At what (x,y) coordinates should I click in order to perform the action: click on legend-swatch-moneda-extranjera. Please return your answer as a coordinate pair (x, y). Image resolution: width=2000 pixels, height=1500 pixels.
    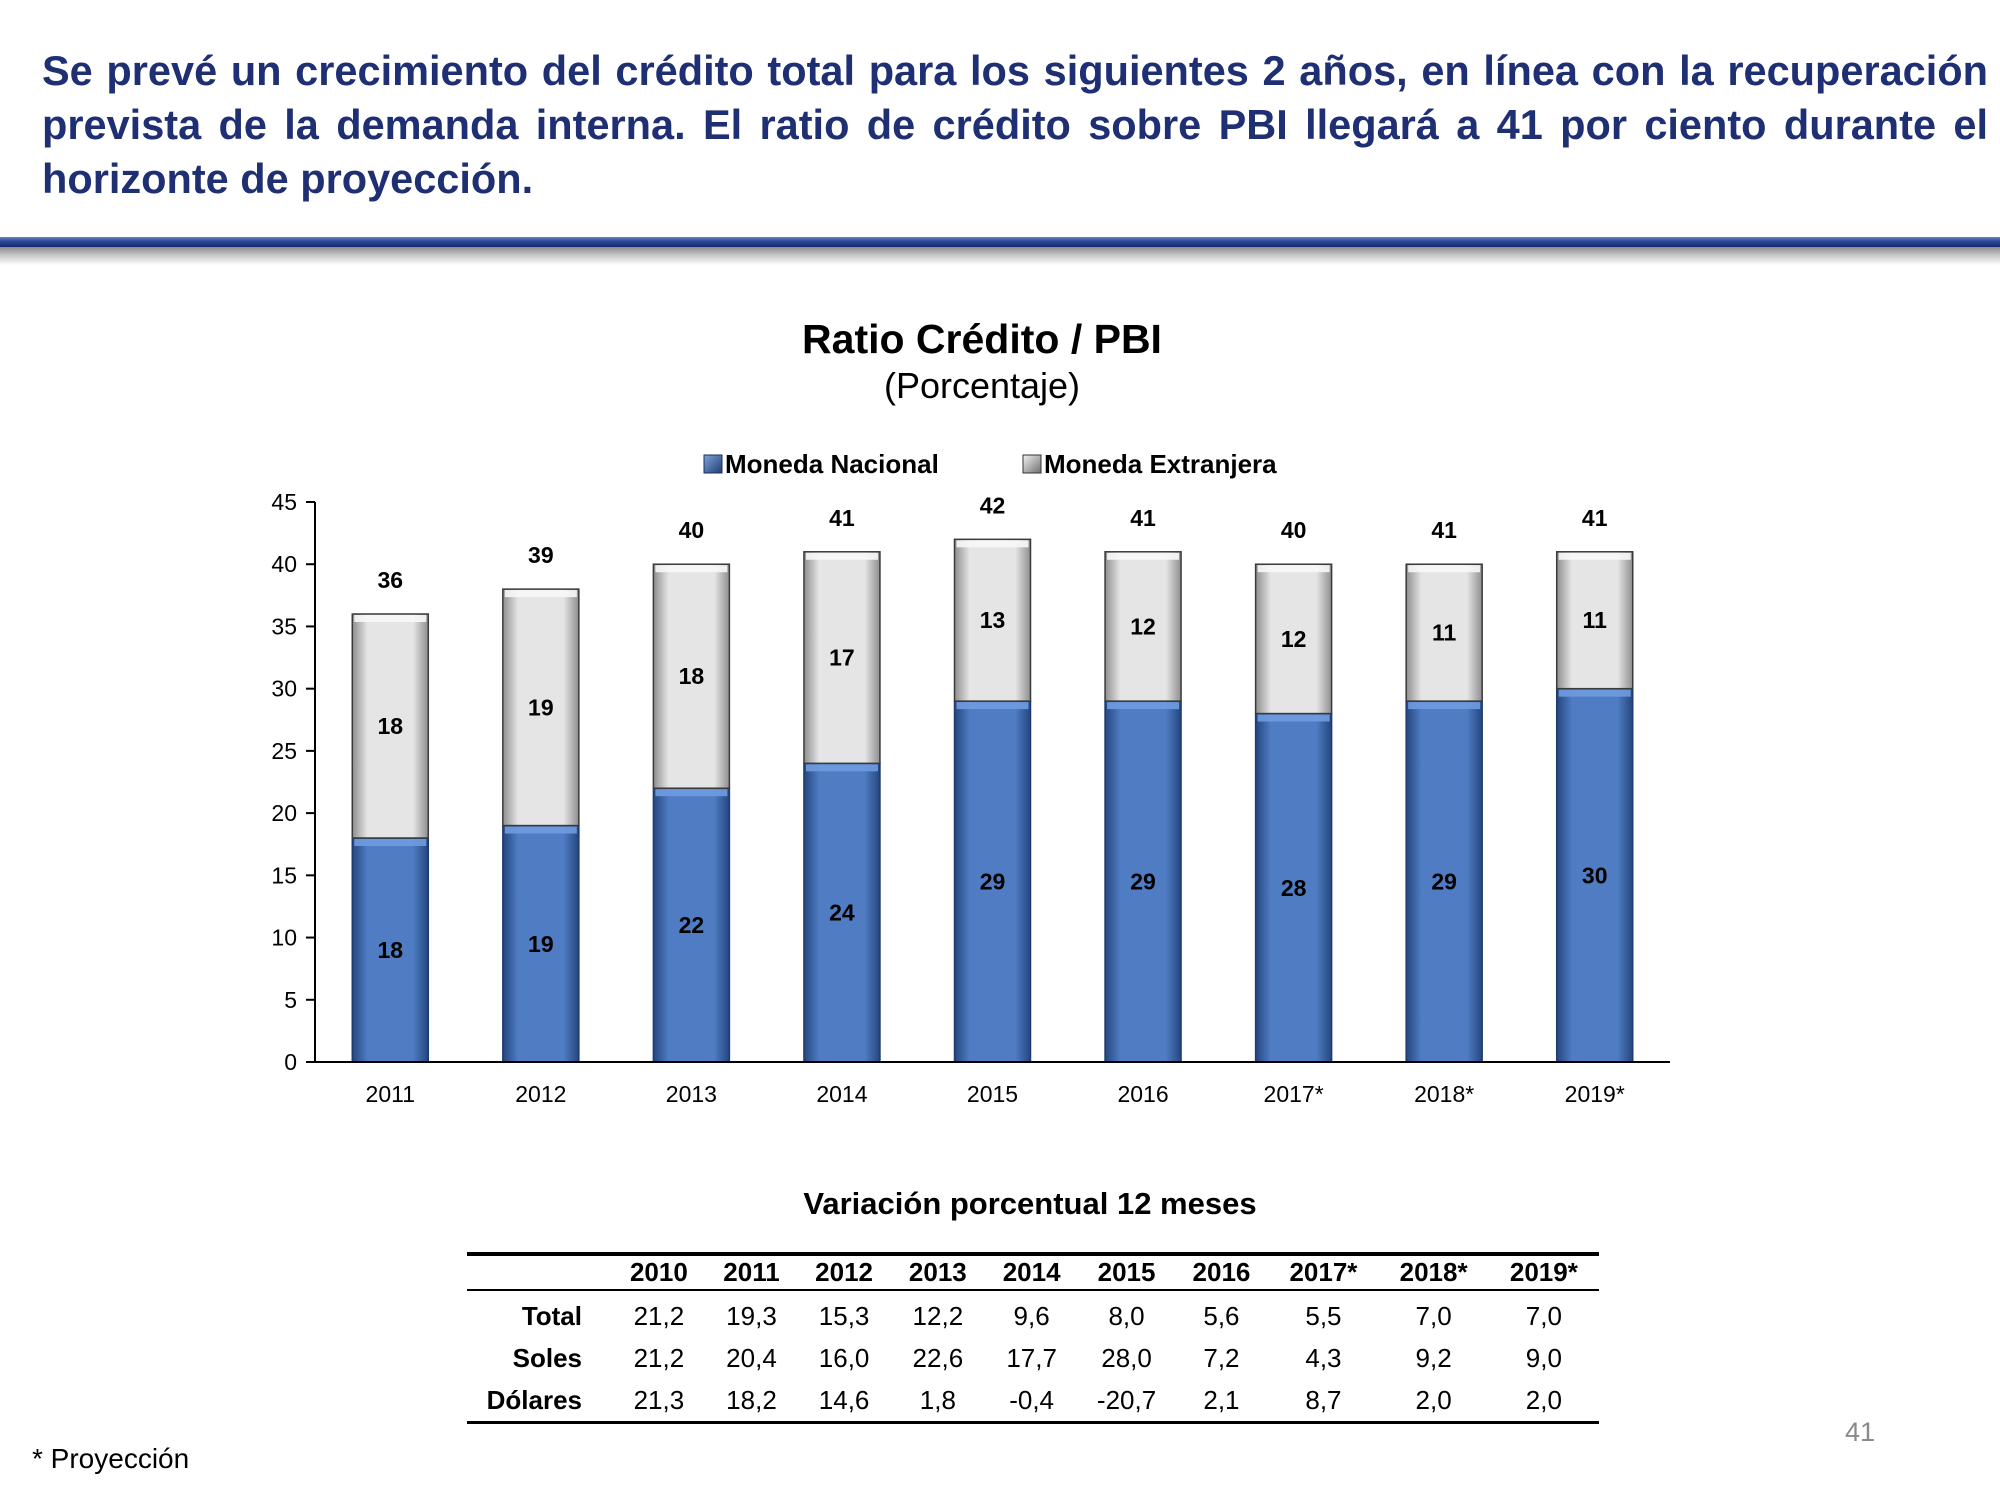
    Looking at the image, I should click on (1032, 464).